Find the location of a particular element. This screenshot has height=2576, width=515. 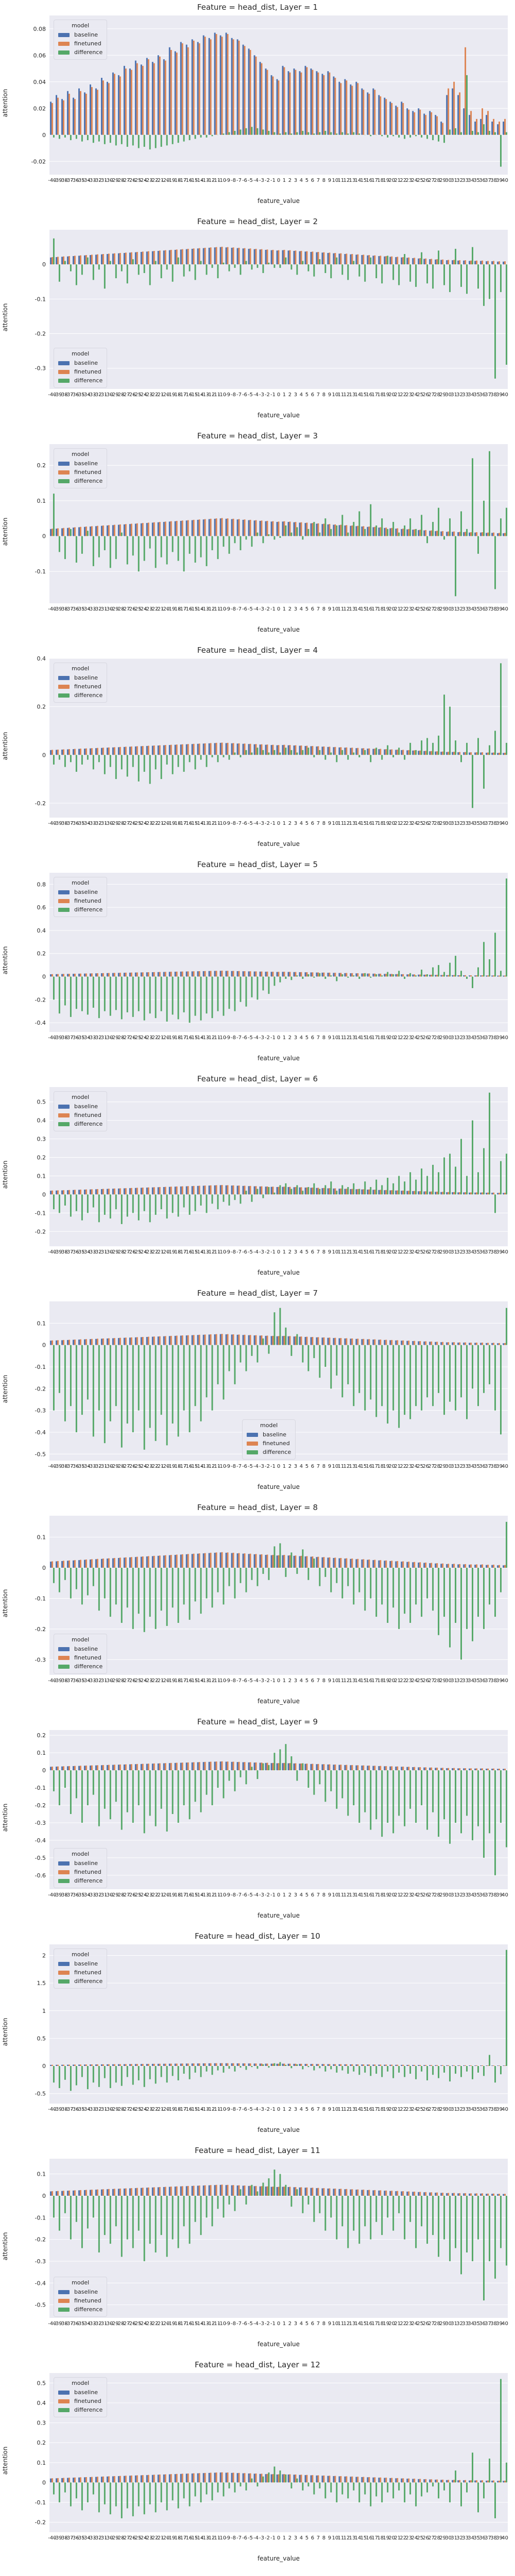

y-tick-label: 0 is located at coordinates (44, 1770).